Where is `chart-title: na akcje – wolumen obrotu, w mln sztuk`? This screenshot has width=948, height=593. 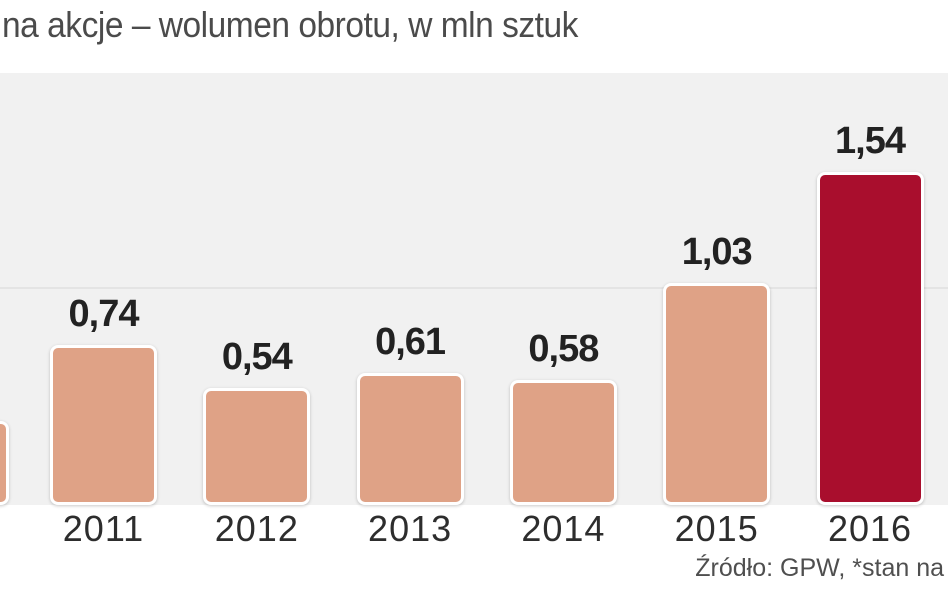
chart-title: na akcje – wolumen obrotu, w mln sztuk is located at coordinates (290, 24).